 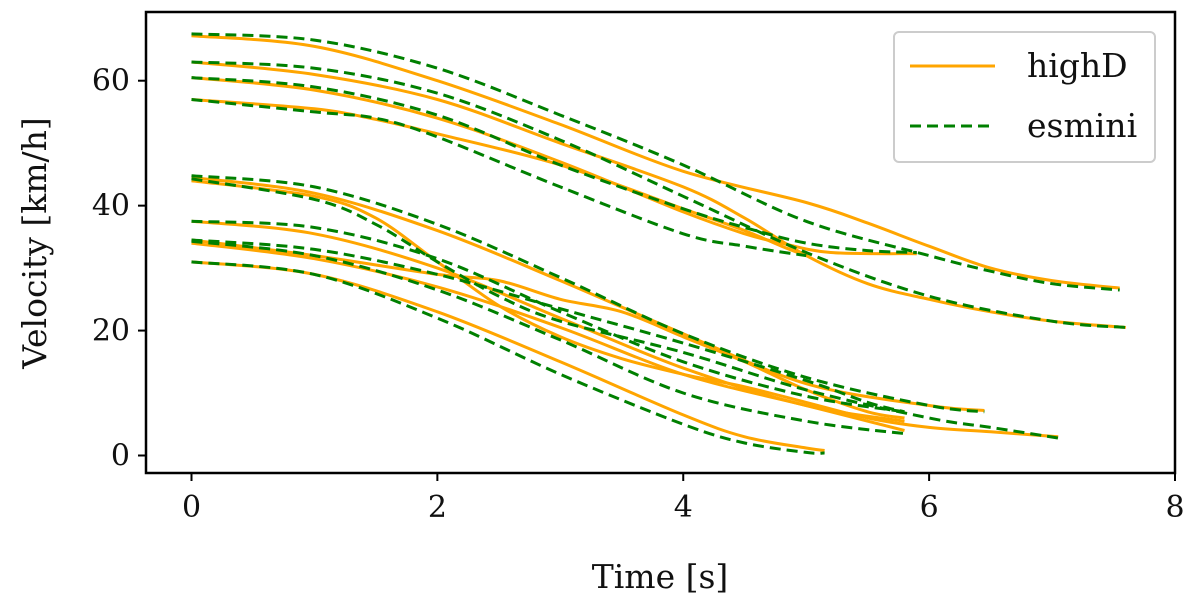 I want to click on y-tick-label: 0, so click(x=120, y=456).